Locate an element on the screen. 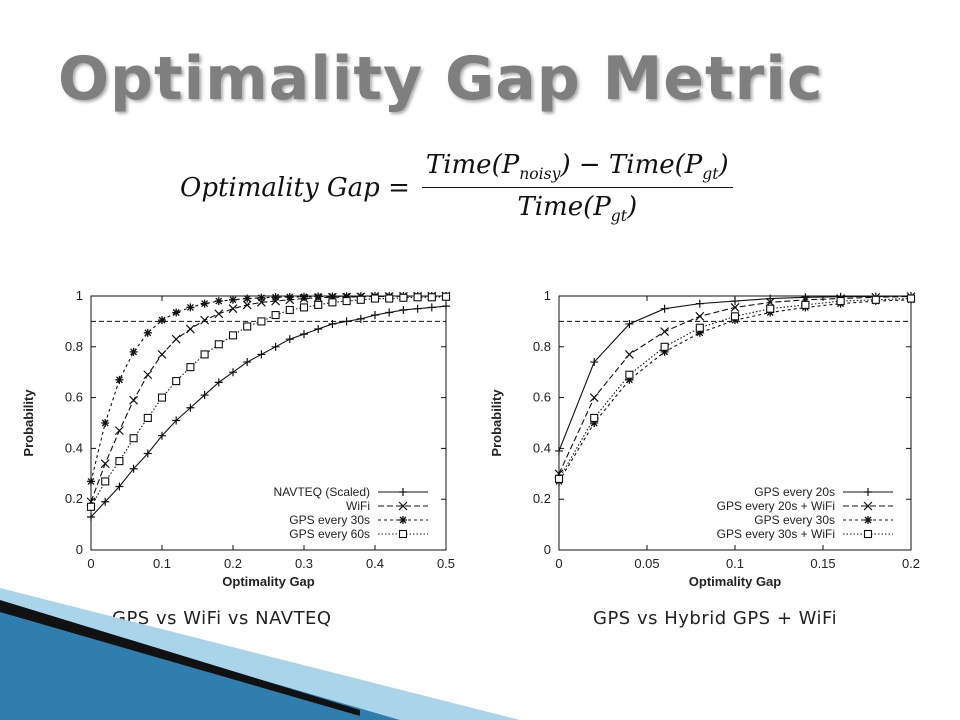 This screenshot has height=720, width=960. formula-num-a-sub: noisy is located at coordinates (540, 174).